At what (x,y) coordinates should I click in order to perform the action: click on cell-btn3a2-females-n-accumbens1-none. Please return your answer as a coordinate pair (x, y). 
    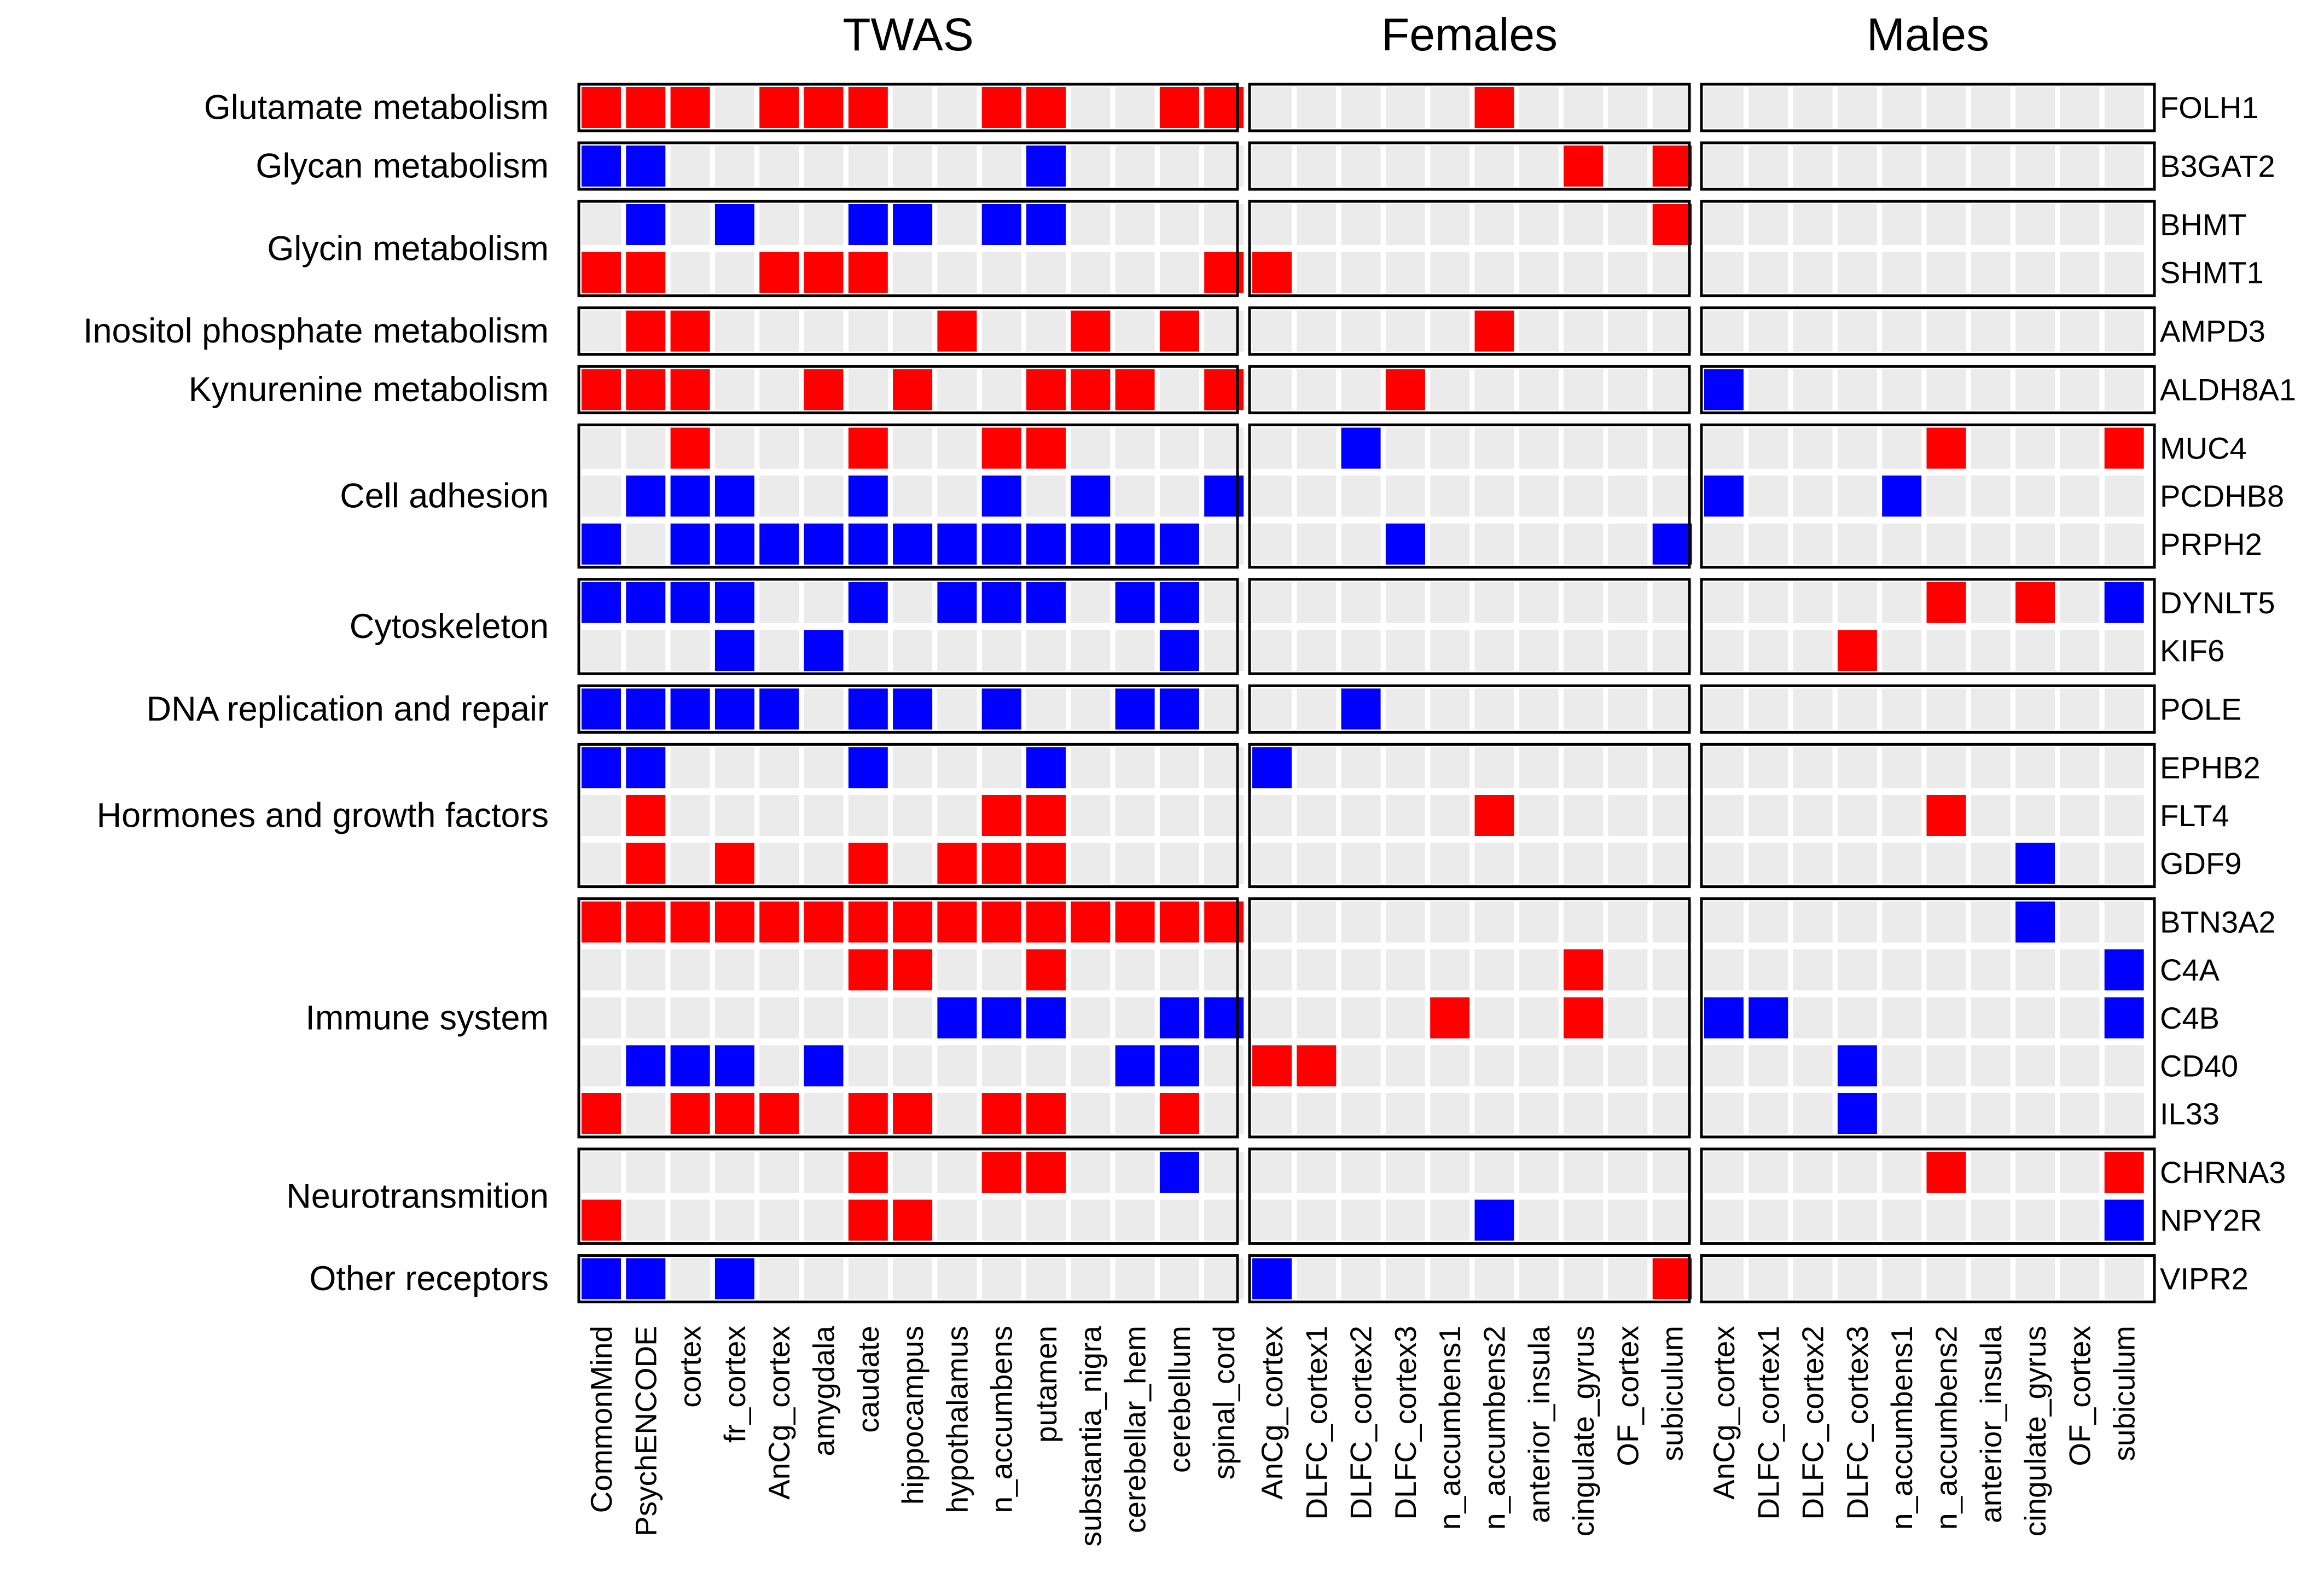
    Looking at the image, I should click on (1450, 922).